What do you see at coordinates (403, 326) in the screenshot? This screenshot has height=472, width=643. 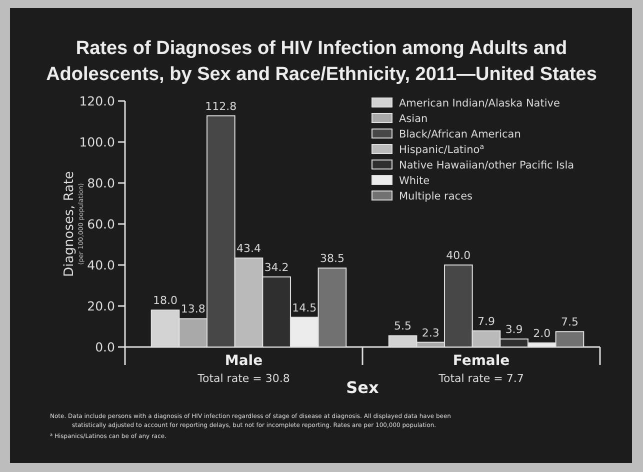 I see `data-label: 5.5` at bounding box center [403, 326].